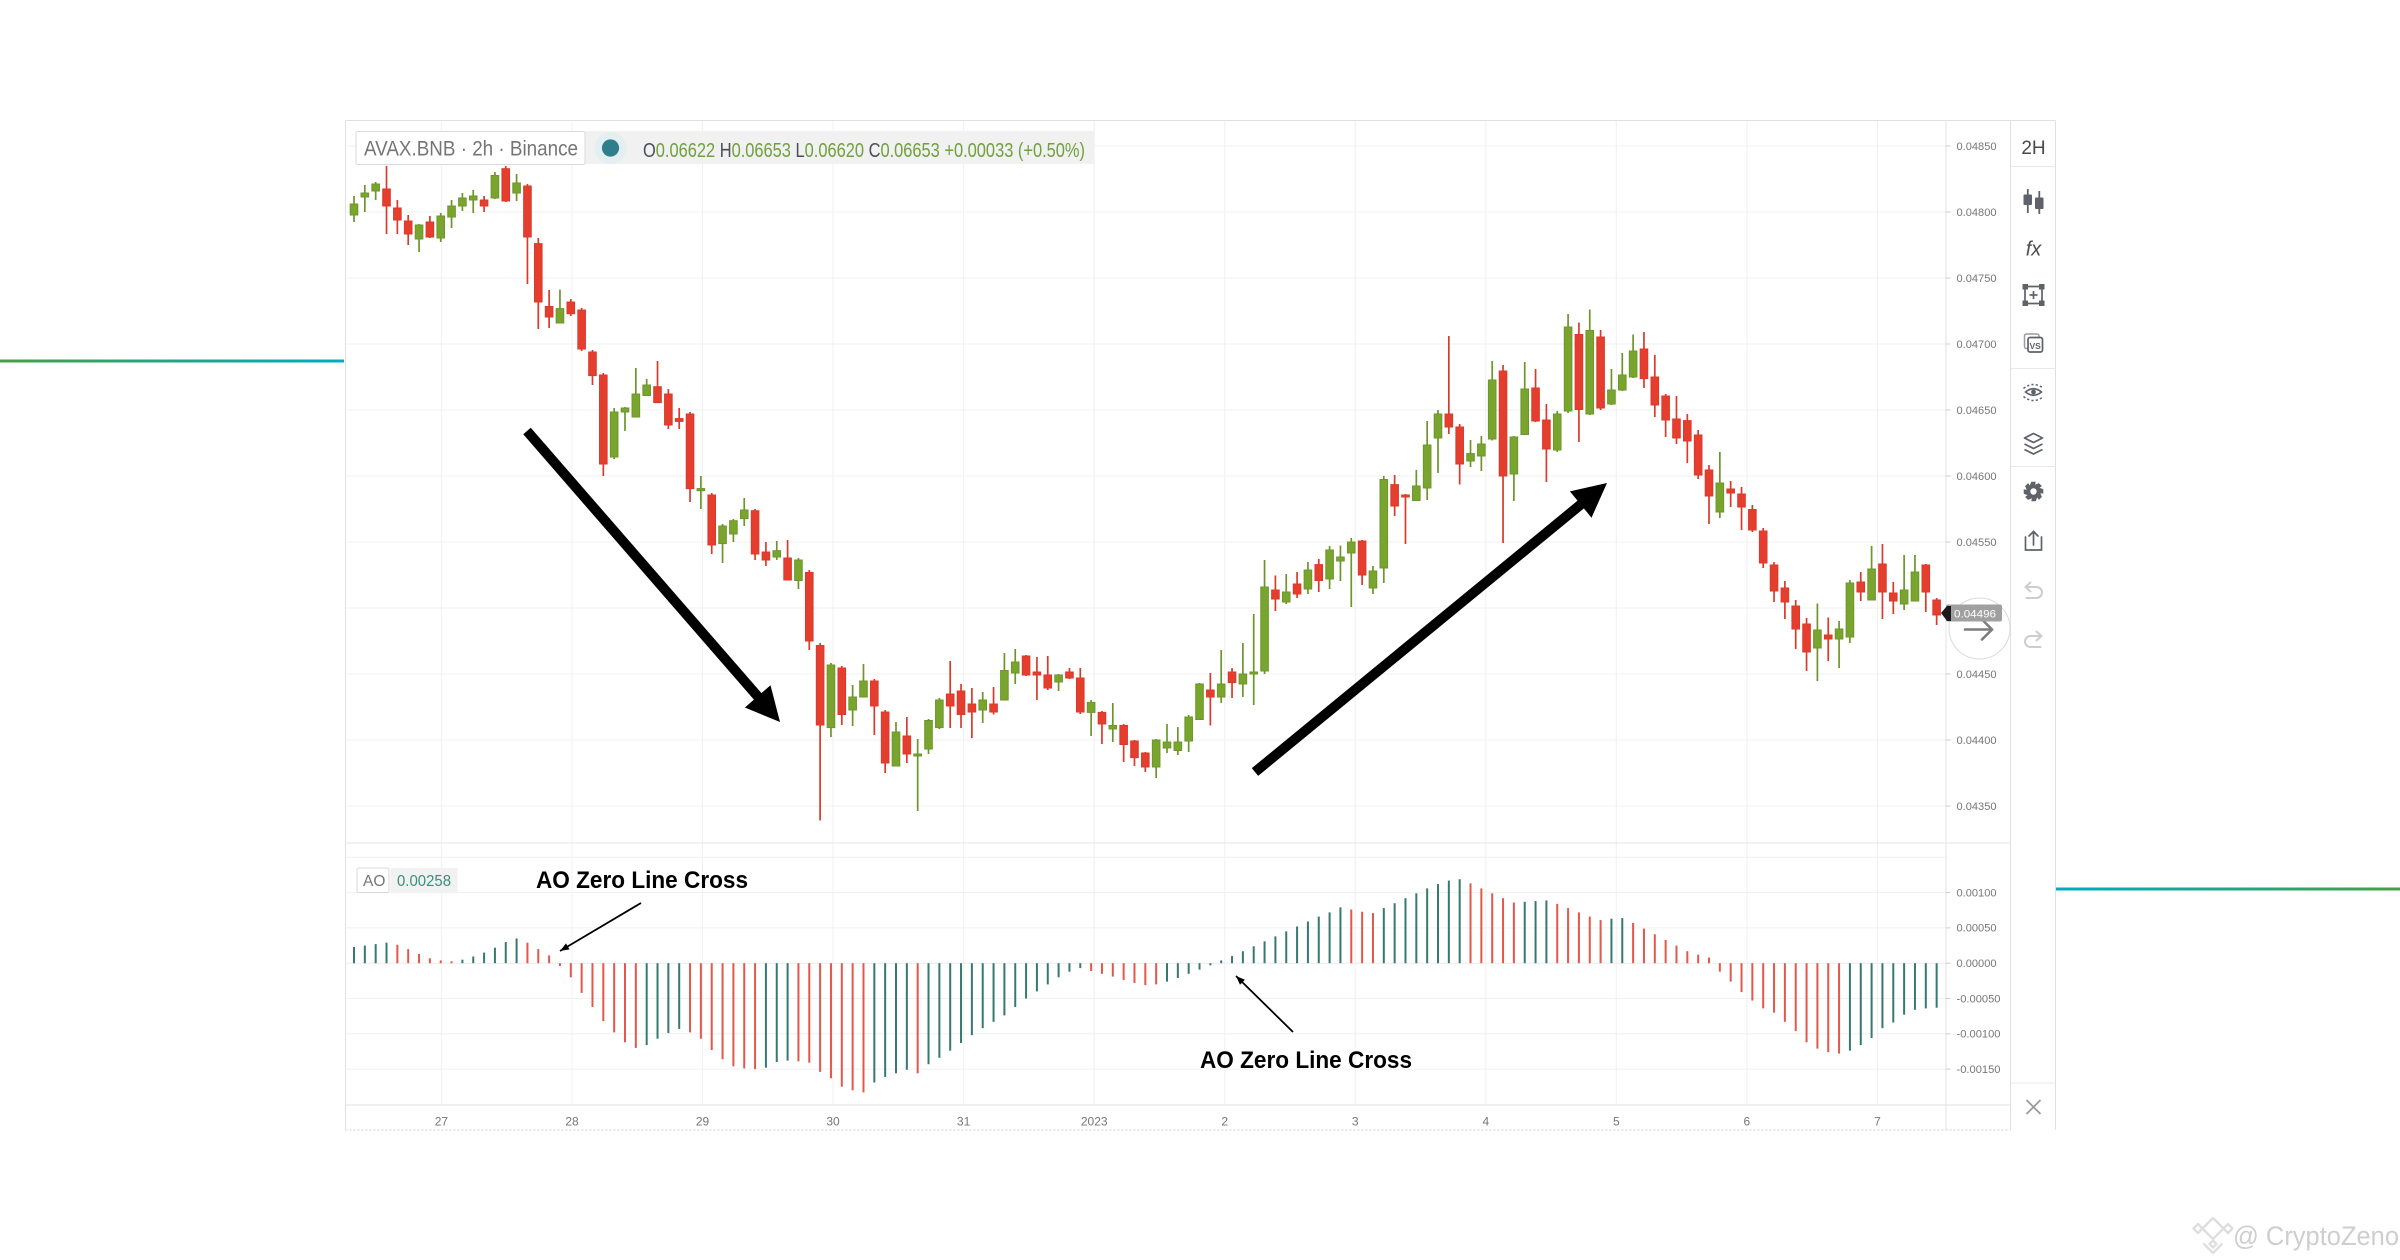 This screenshot has width=2400, height=1260. I want to click on svg-text: 0.04650, so click(1977, 411).